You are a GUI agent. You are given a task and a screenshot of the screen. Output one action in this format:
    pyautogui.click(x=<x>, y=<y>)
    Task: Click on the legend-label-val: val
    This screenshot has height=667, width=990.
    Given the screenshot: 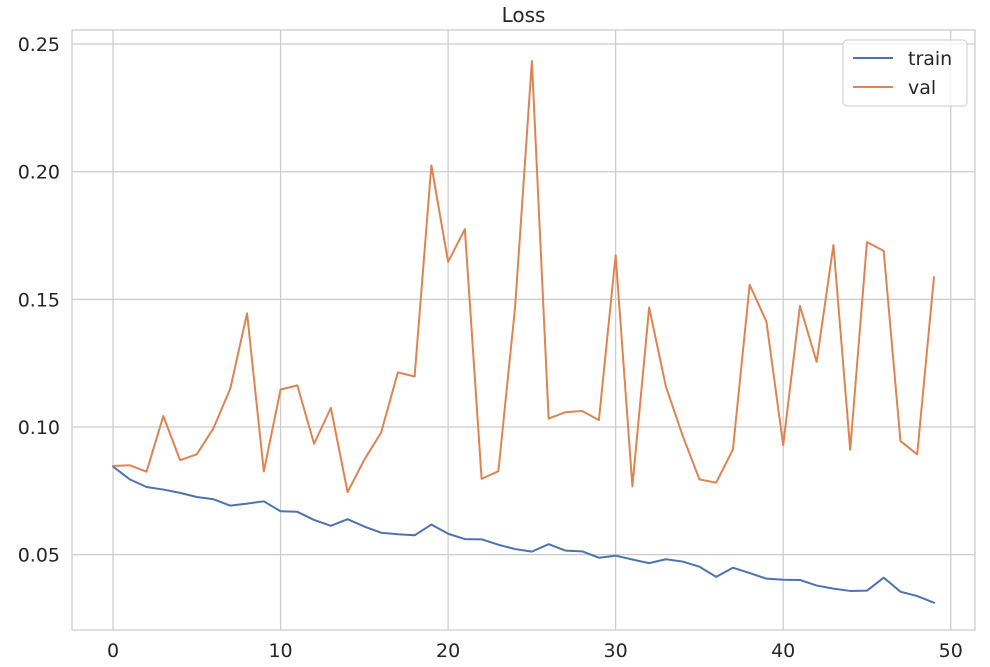 What is the action you would take?
    pyautogui.click(x=922, y=88)
    